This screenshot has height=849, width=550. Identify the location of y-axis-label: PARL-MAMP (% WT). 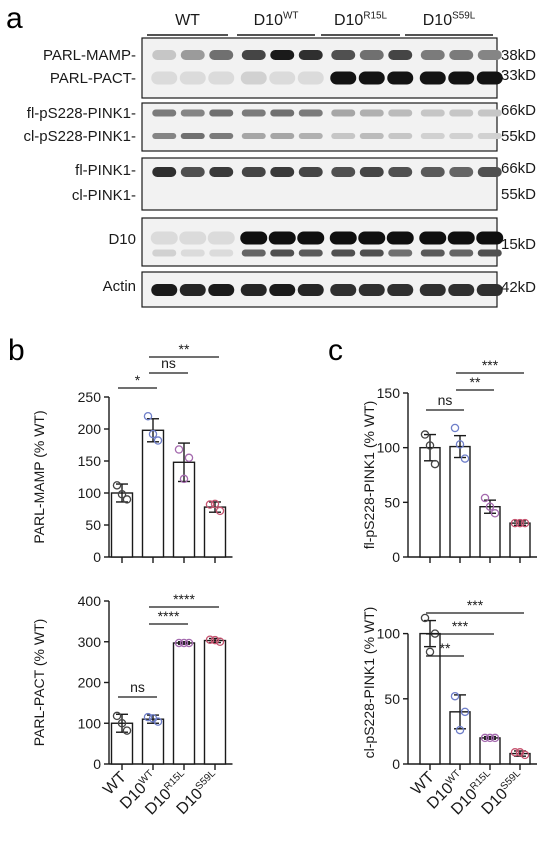
(39, 476).